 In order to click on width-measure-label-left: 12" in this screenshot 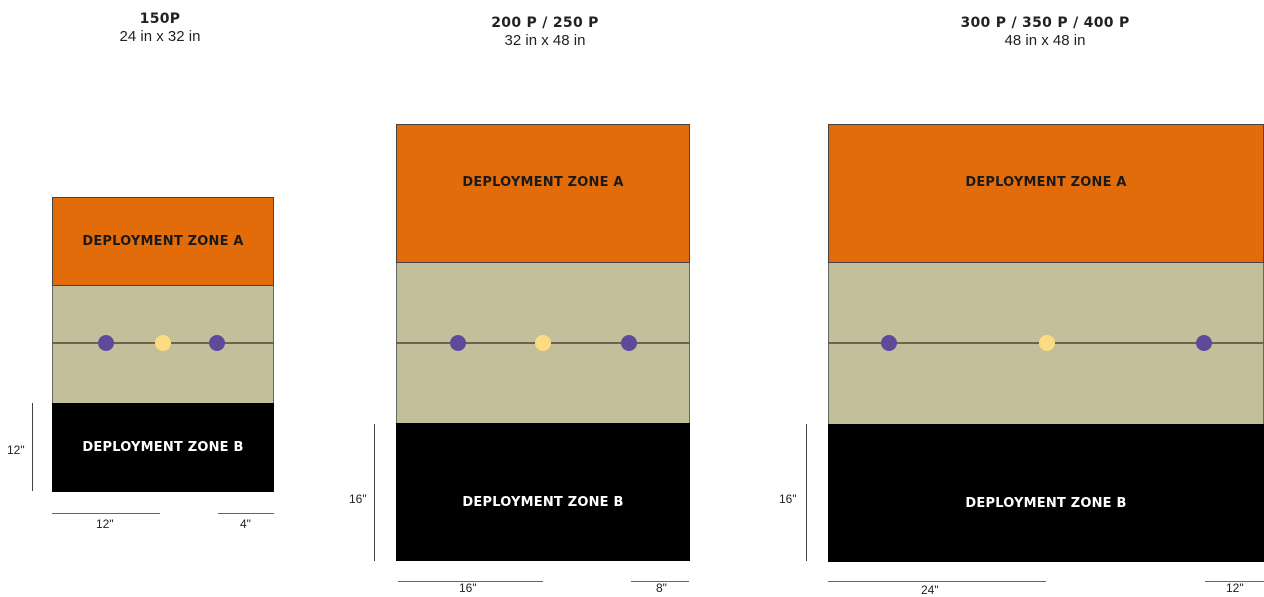, I will do `click(105, 524)`.